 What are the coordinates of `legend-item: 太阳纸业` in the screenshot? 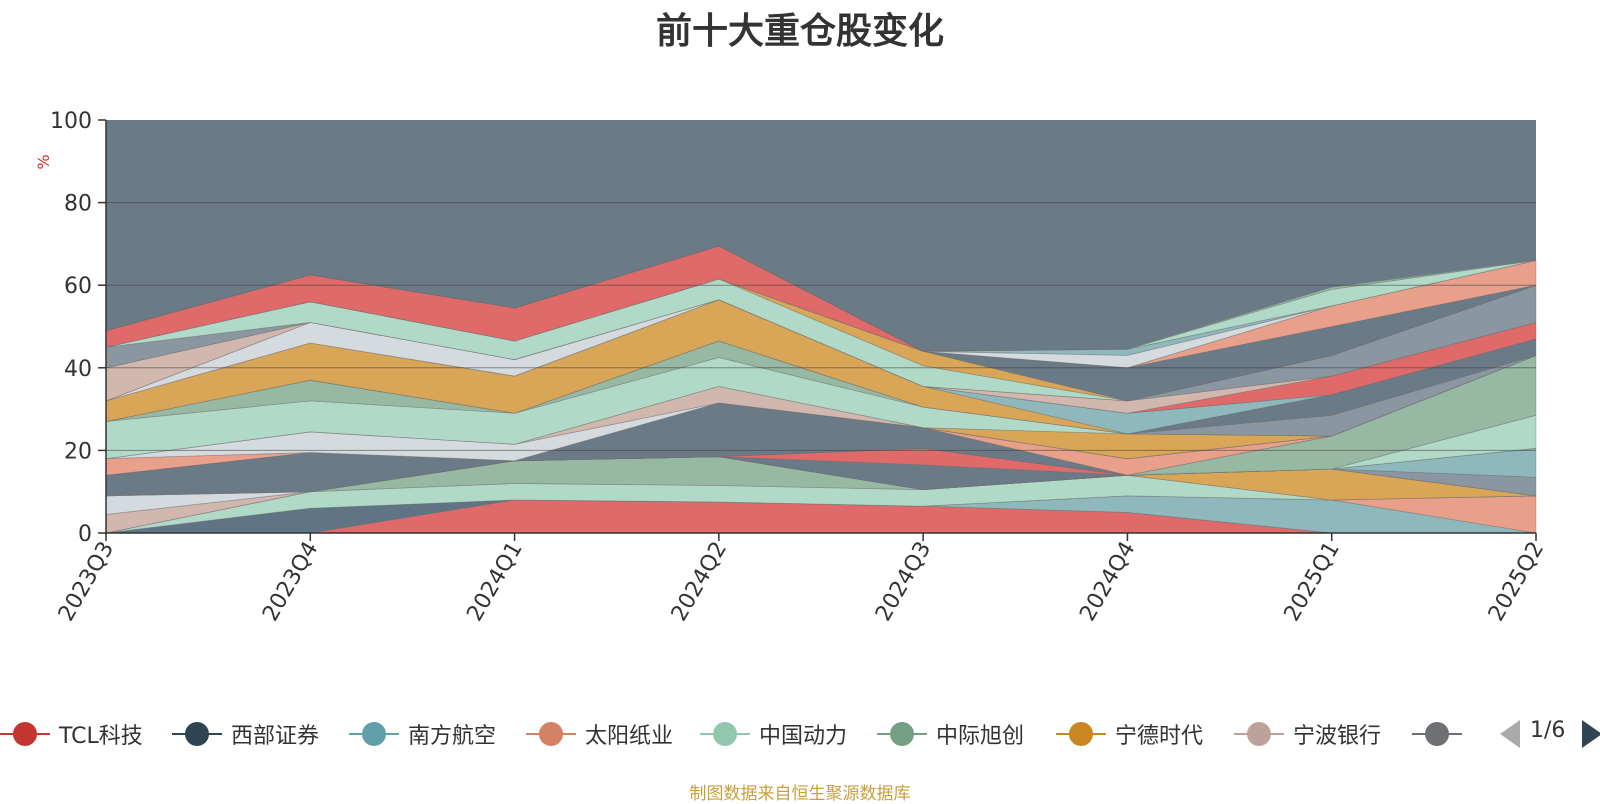 It's located at (599, 734).